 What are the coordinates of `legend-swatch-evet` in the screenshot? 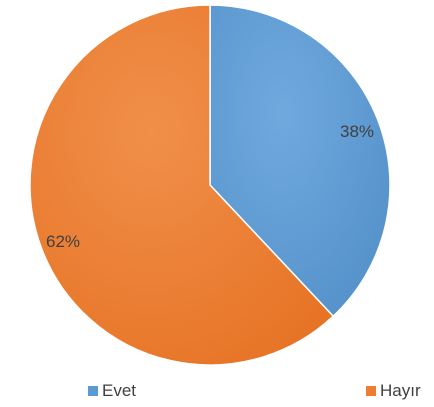 It's located at (93, 391).